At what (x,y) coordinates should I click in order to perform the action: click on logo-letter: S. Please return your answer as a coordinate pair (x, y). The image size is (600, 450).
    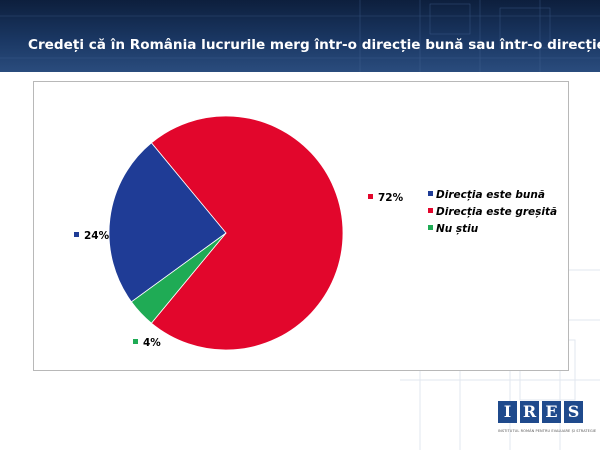
    Looking at the image, I should click on (573, 412).